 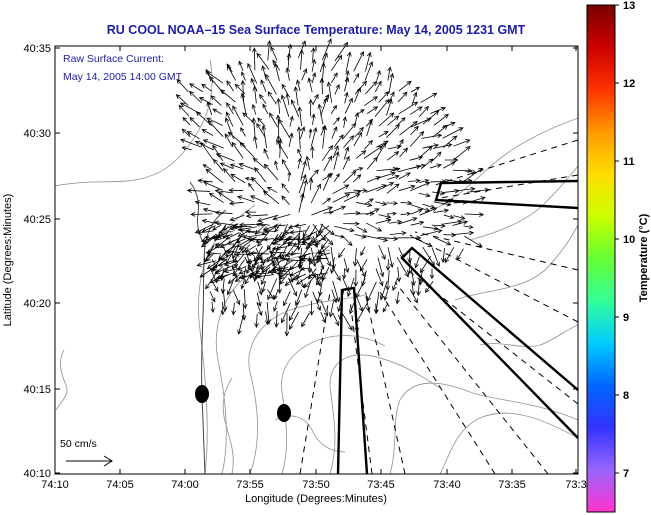 I want to click on x-tick-label: 73:40, so click(x=447, y=485).